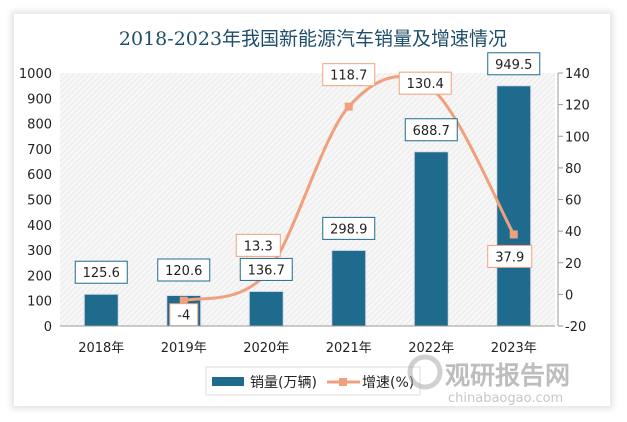 This screenshot has height=422, width=627. What do you see at coordinates (101, 310) in the screenshot?
I see `bar-2018年` at bounding box center [101, 310].